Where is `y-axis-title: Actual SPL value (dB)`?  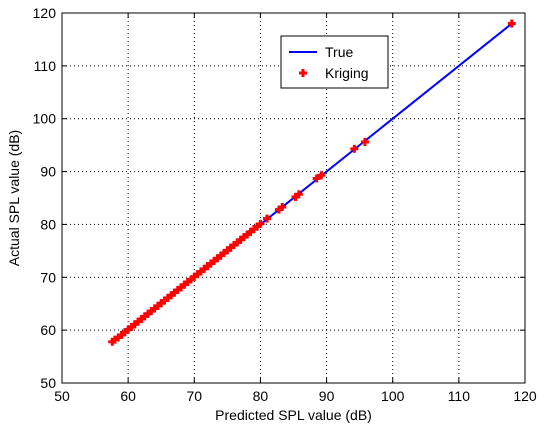
y-axis-title: Actual SPL value (dB) is located at coordinates (14, 198).